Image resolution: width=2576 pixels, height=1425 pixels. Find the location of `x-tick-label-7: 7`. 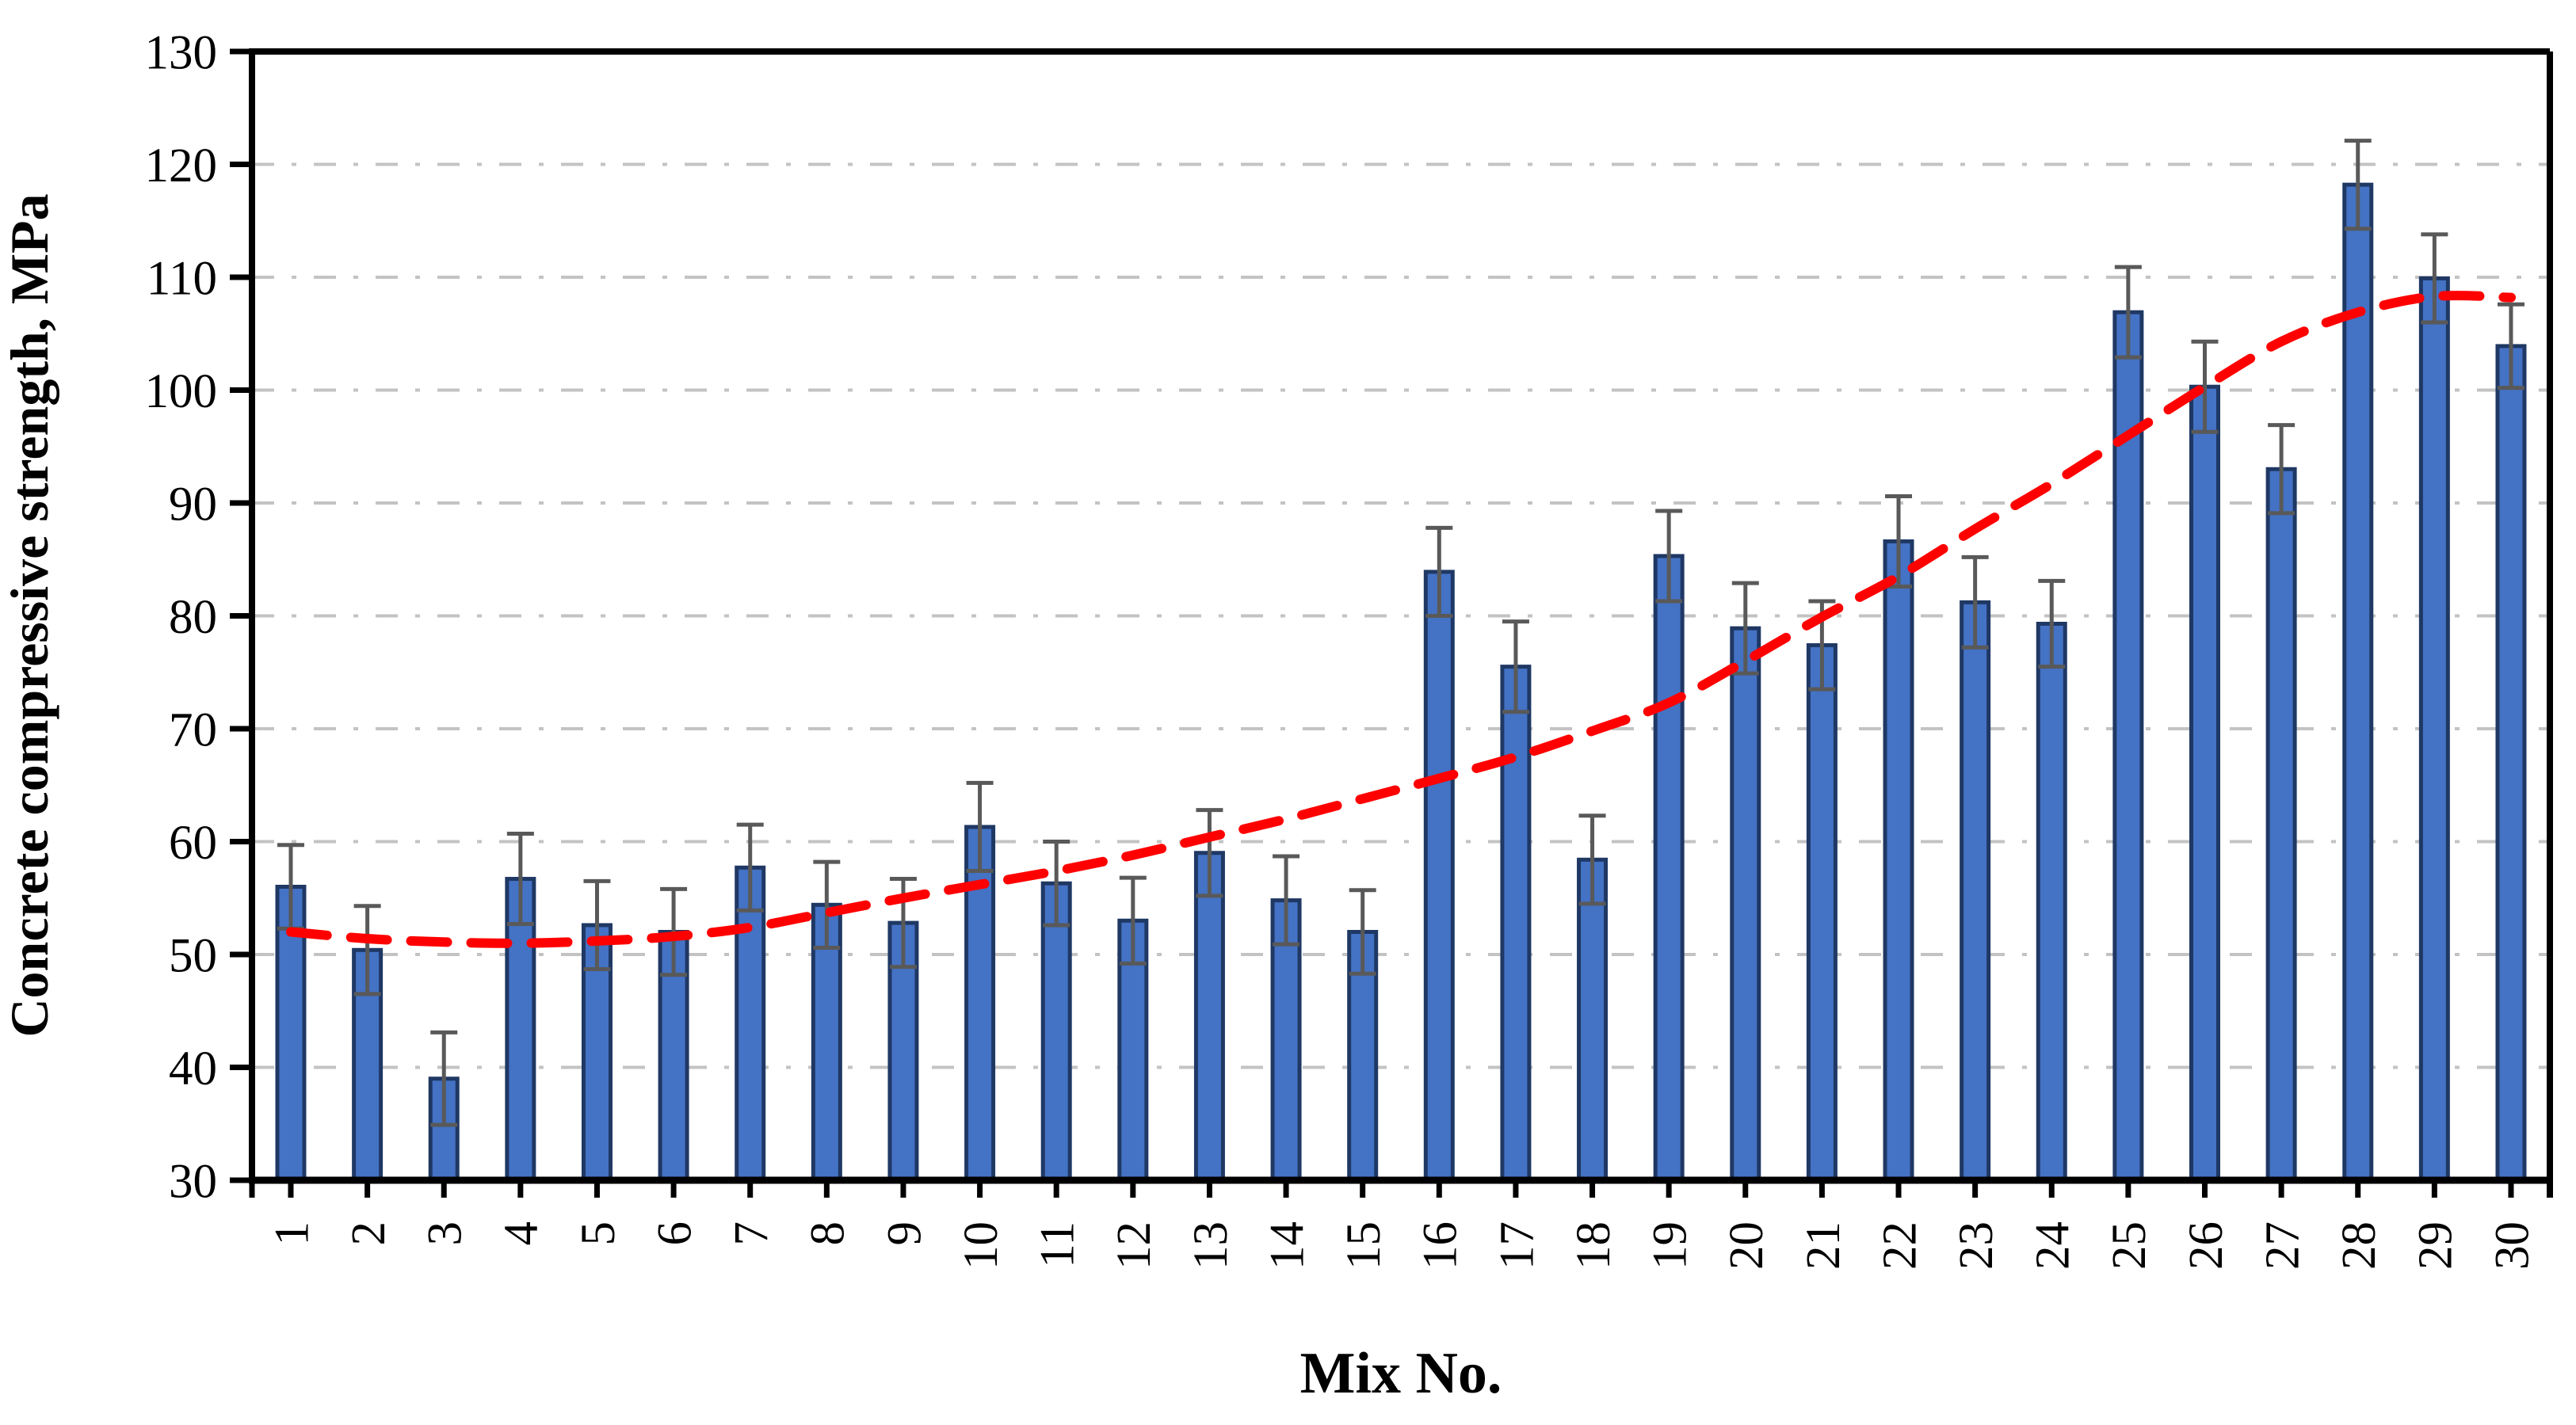

x-tick-label-7: 7 is located at coordinates (751, 1233).